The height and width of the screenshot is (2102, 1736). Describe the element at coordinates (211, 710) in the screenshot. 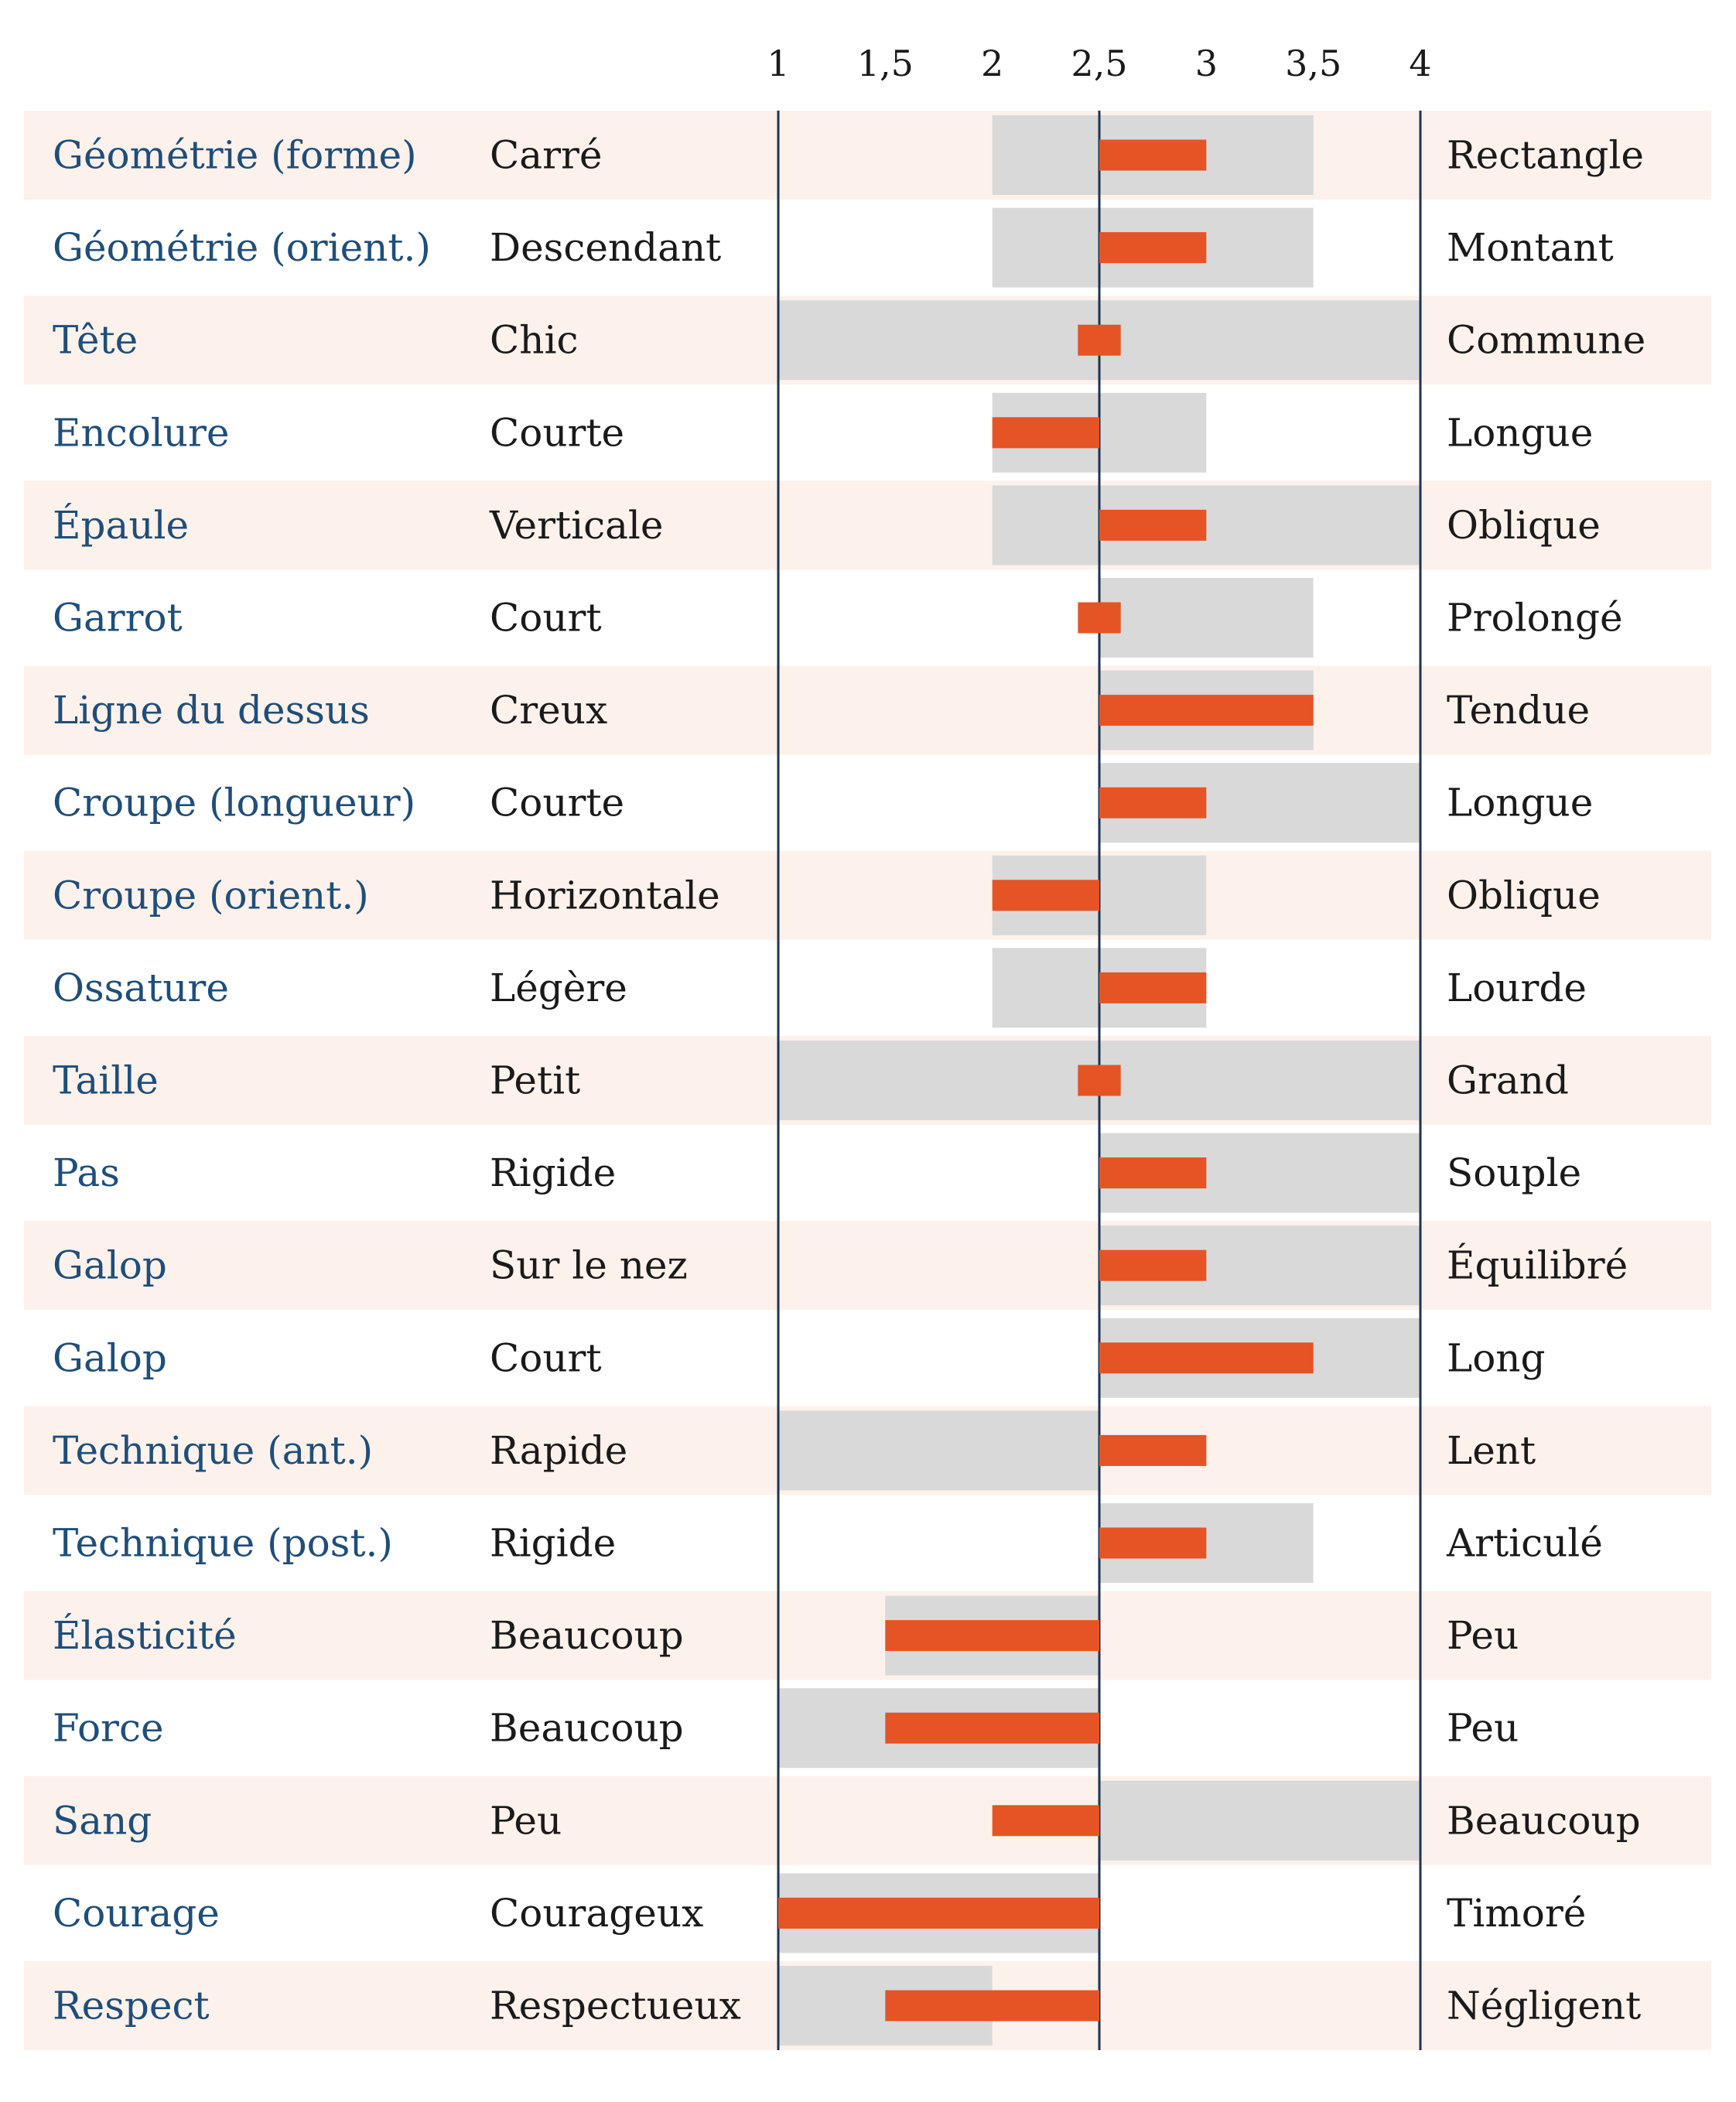

I see `category-label: Ligne du dessus` at that location.